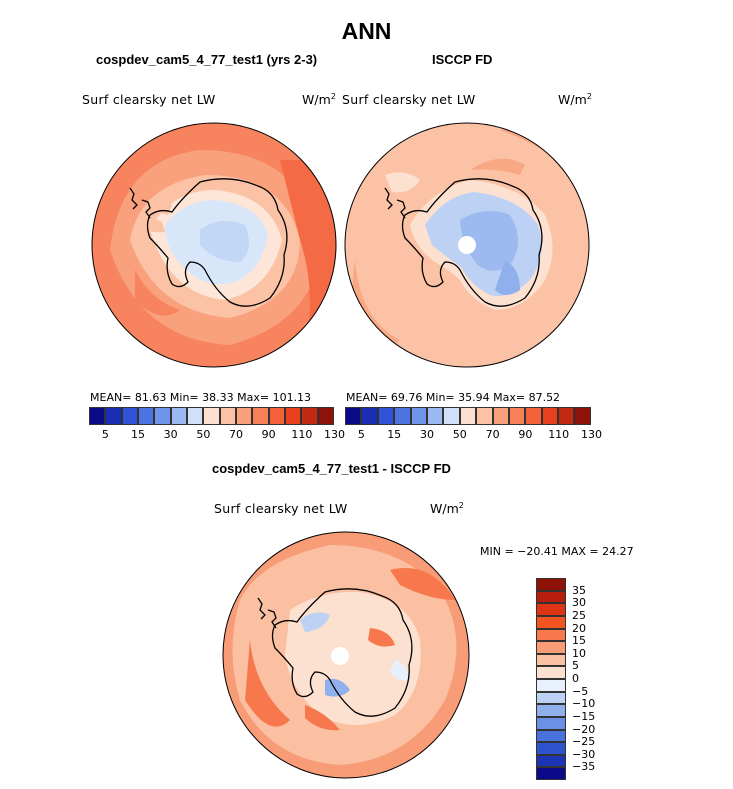  Describe the element at coordinates (447, 509) in the screenshot. I see `diff-units: W/m2` at that location.